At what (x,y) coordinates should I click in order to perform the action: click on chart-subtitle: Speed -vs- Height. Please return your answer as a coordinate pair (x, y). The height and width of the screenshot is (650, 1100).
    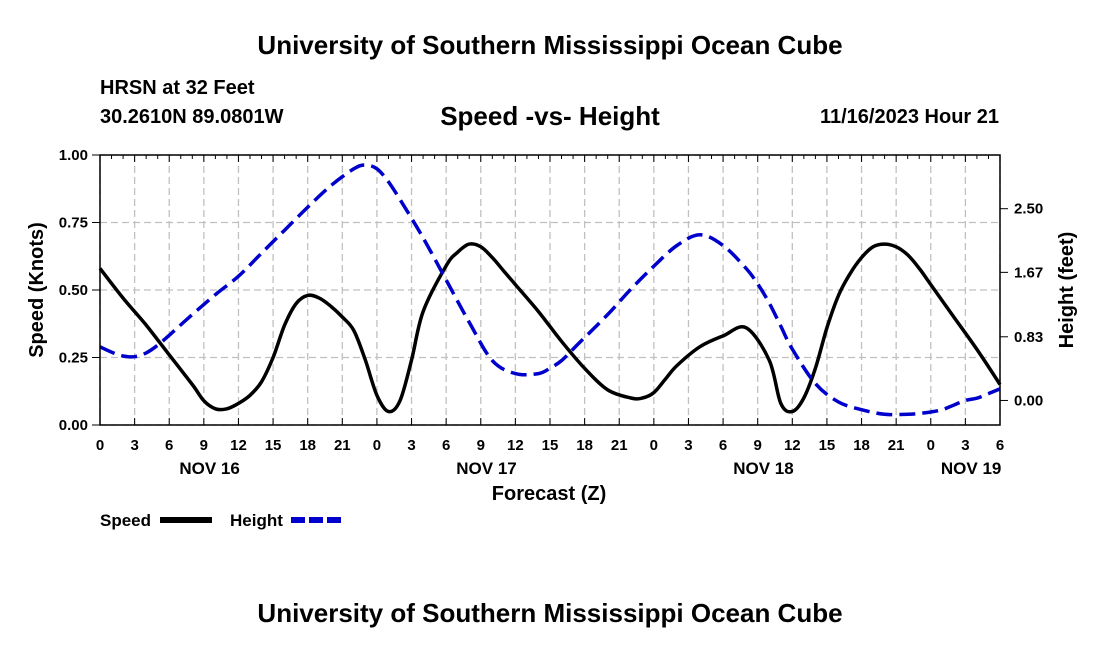
    Looking at the image, I should click on (550, 116).